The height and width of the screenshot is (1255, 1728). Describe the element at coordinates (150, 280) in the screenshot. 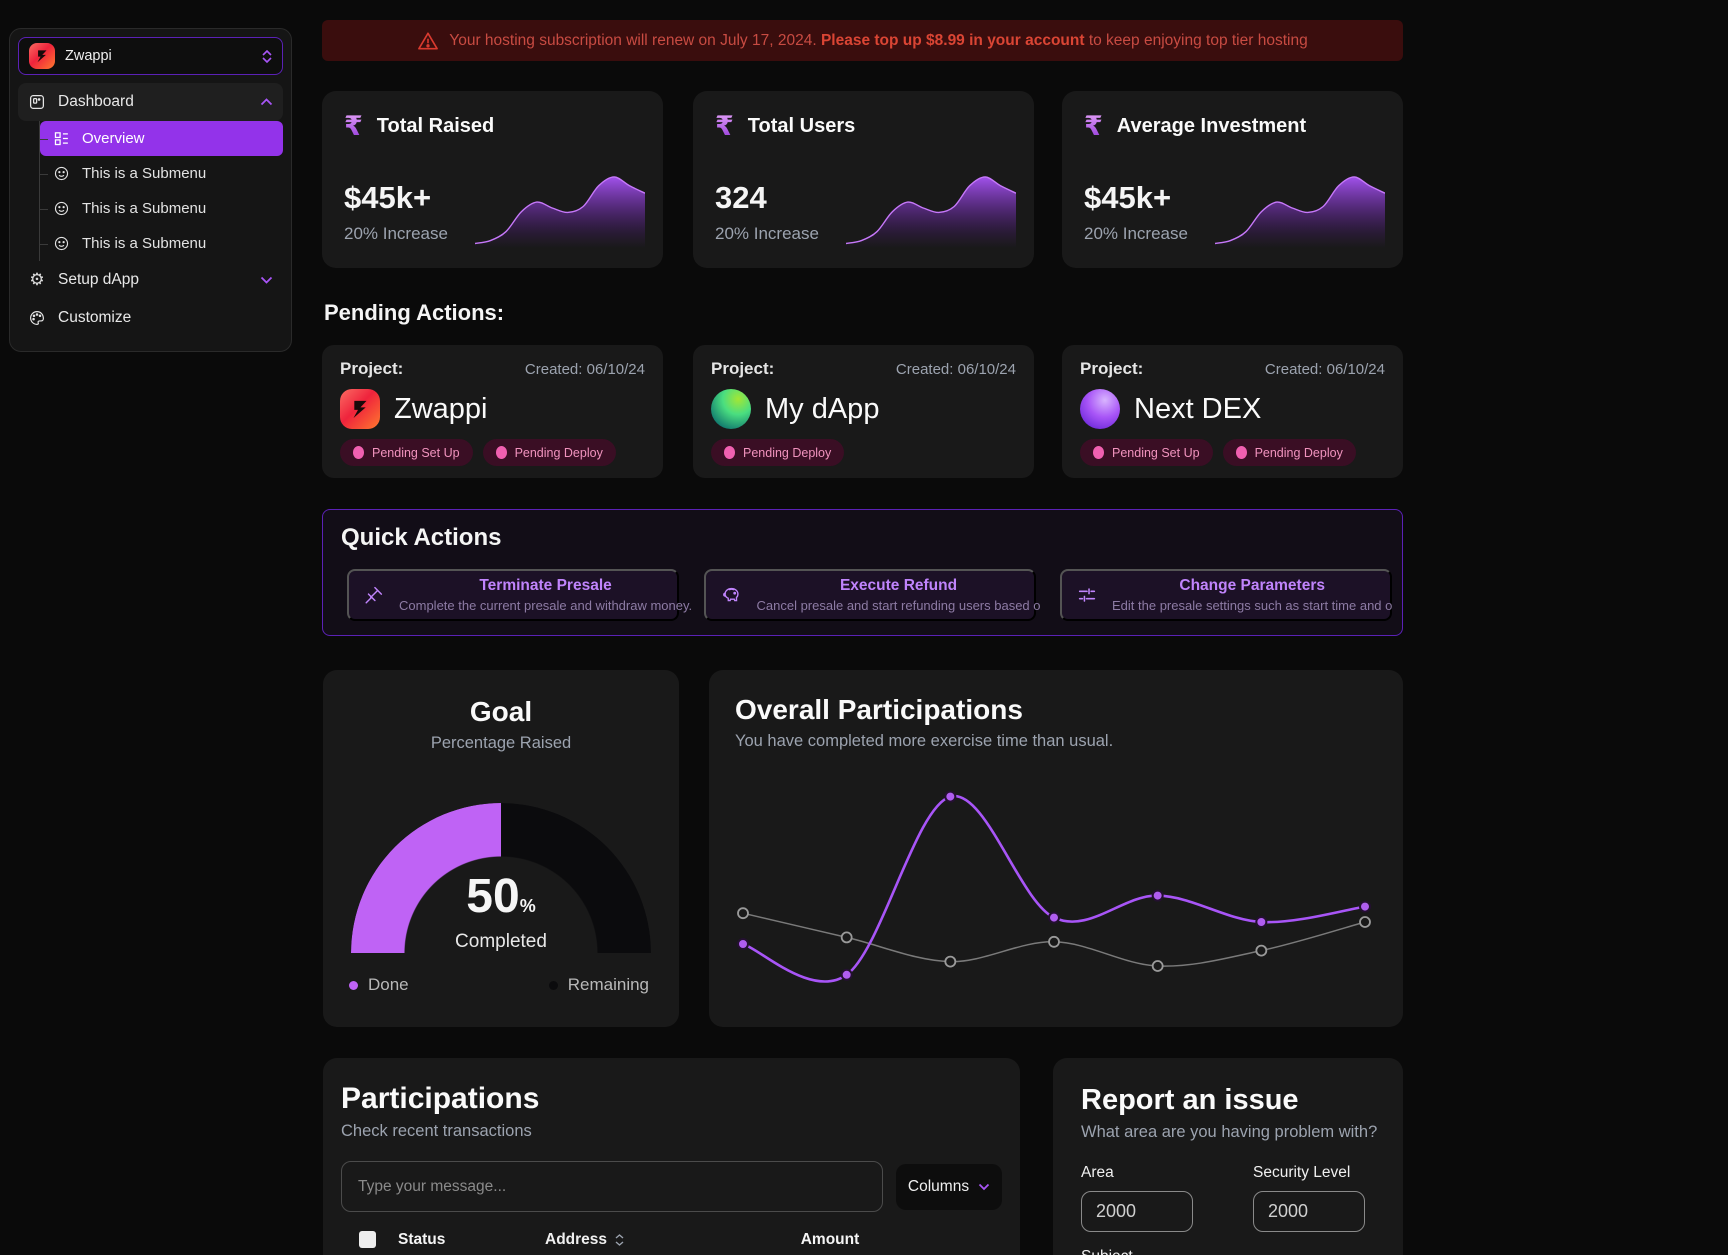

I see `sidebar-item-setup-dapp: ⚙ Setup dApp` at that location.